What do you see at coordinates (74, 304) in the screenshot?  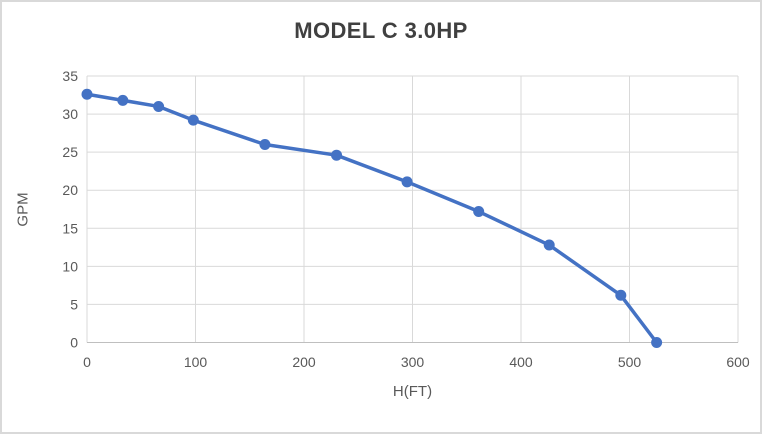 I see `y-tick-label: 5` at bounding box center [74, 304].